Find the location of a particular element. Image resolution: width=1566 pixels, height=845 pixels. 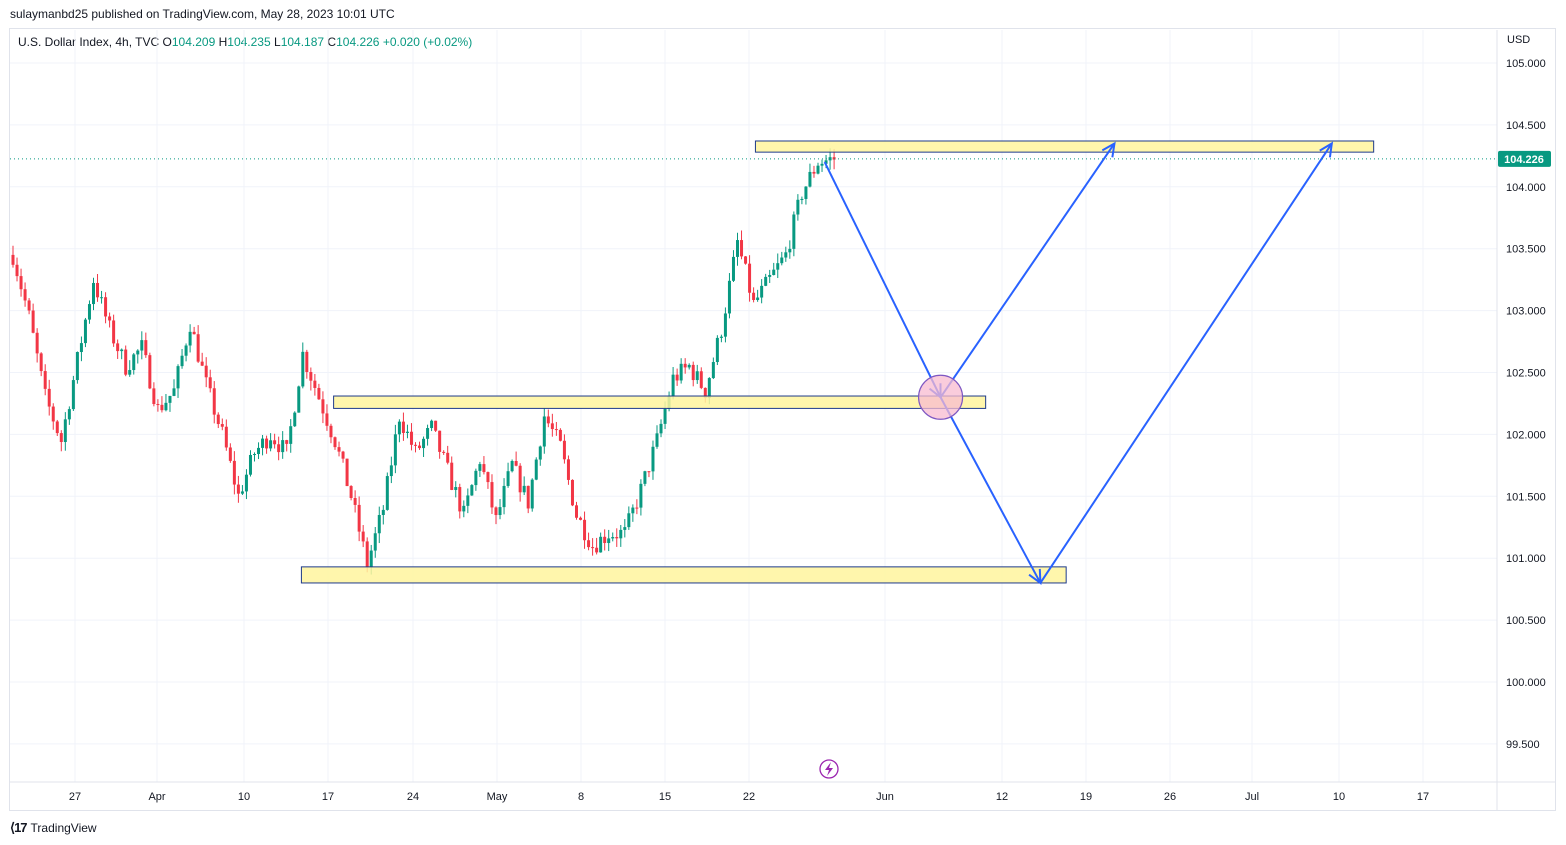

x-tick-label: Jun is located at coordinates (885, 797).